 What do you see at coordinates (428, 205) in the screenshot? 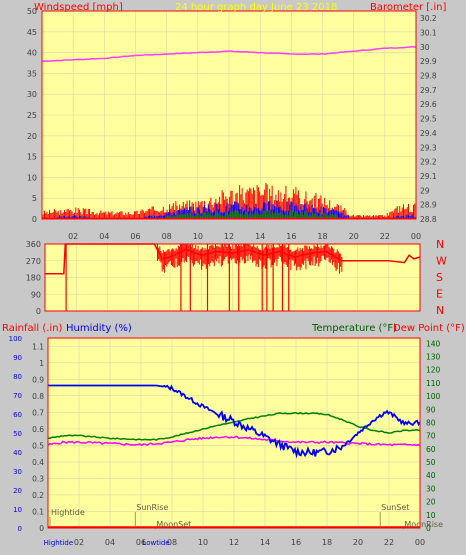
I see `y-tick-label: 28.9` at bounding box center [428, 205].